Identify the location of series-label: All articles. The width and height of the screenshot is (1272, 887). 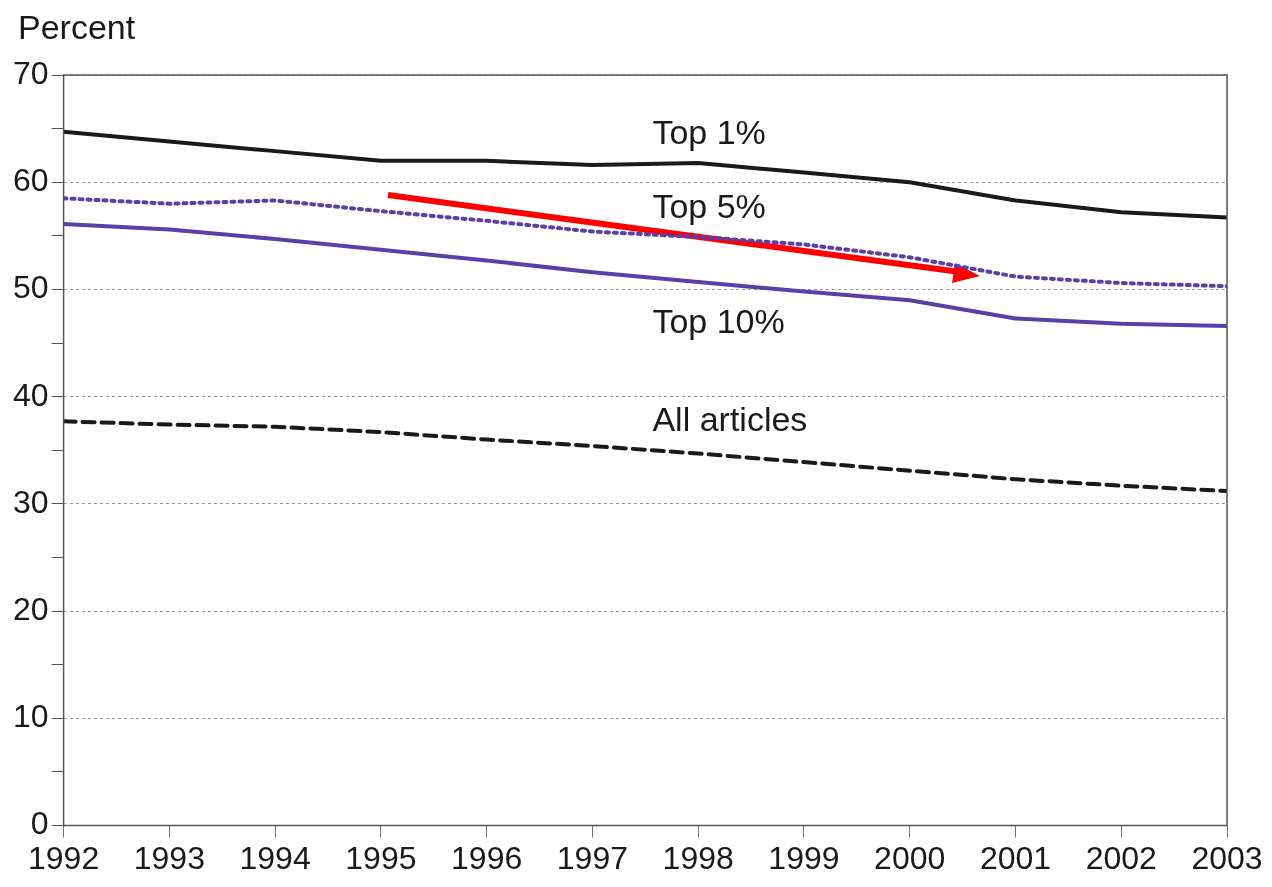
(730, 418).